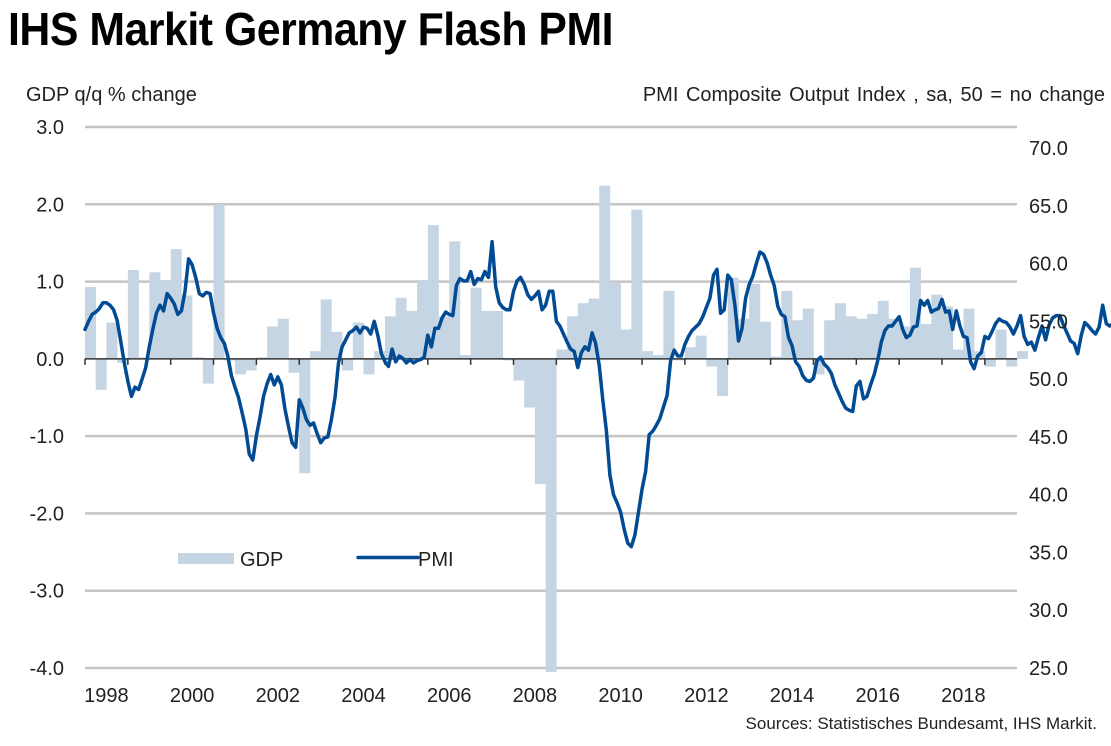 This screenshot has height=746, width=1111. I want to click on x-tick-label: 2004, so click(363, 696).